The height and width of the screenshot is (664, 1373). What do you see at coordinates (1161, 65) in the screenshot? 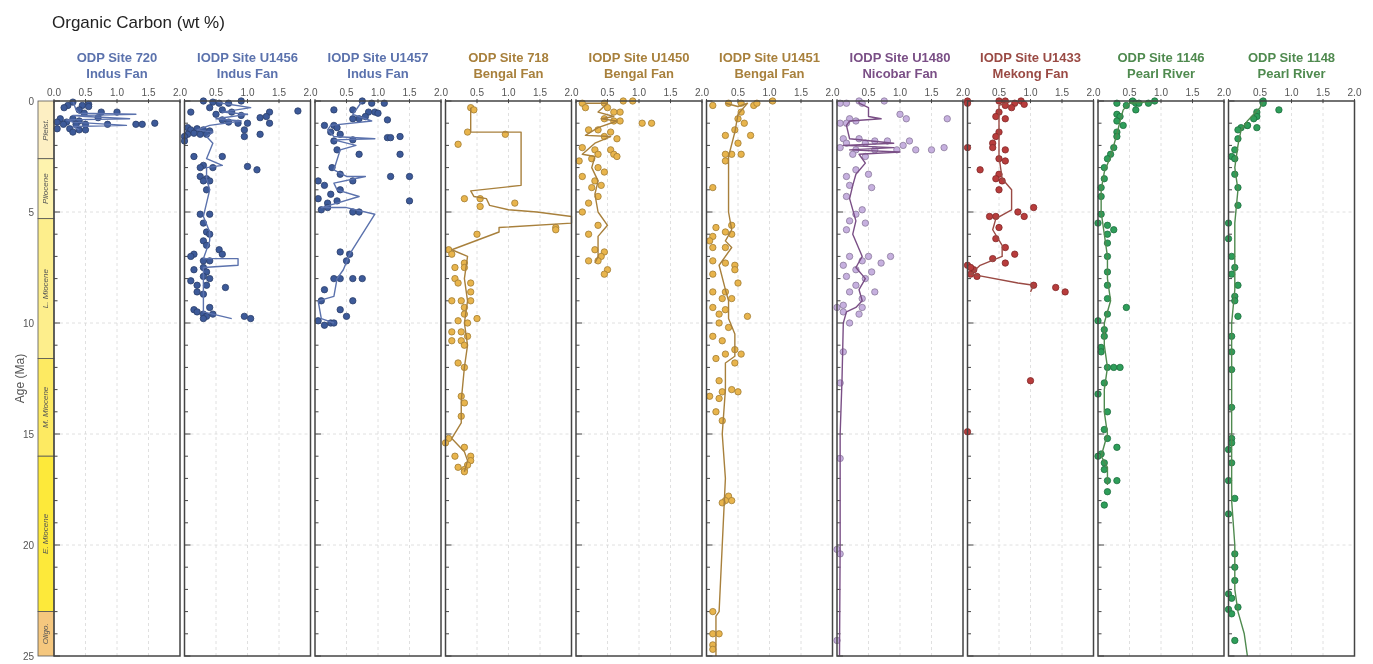
I see `chart-title: ODP Site 1146 Pearl River` at bounding box center [1161, 65].